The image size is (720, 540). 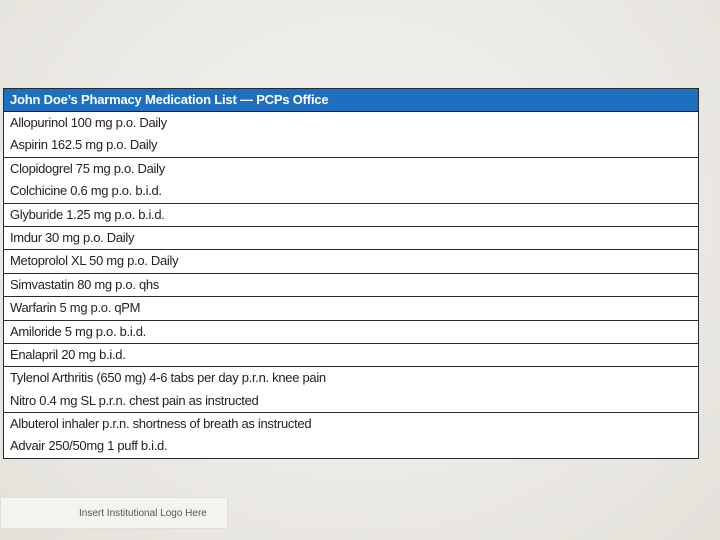 I want to click on medication-row: Colchicine 0.6 mg p.o. b.i.d., so click(x=86, y=191).